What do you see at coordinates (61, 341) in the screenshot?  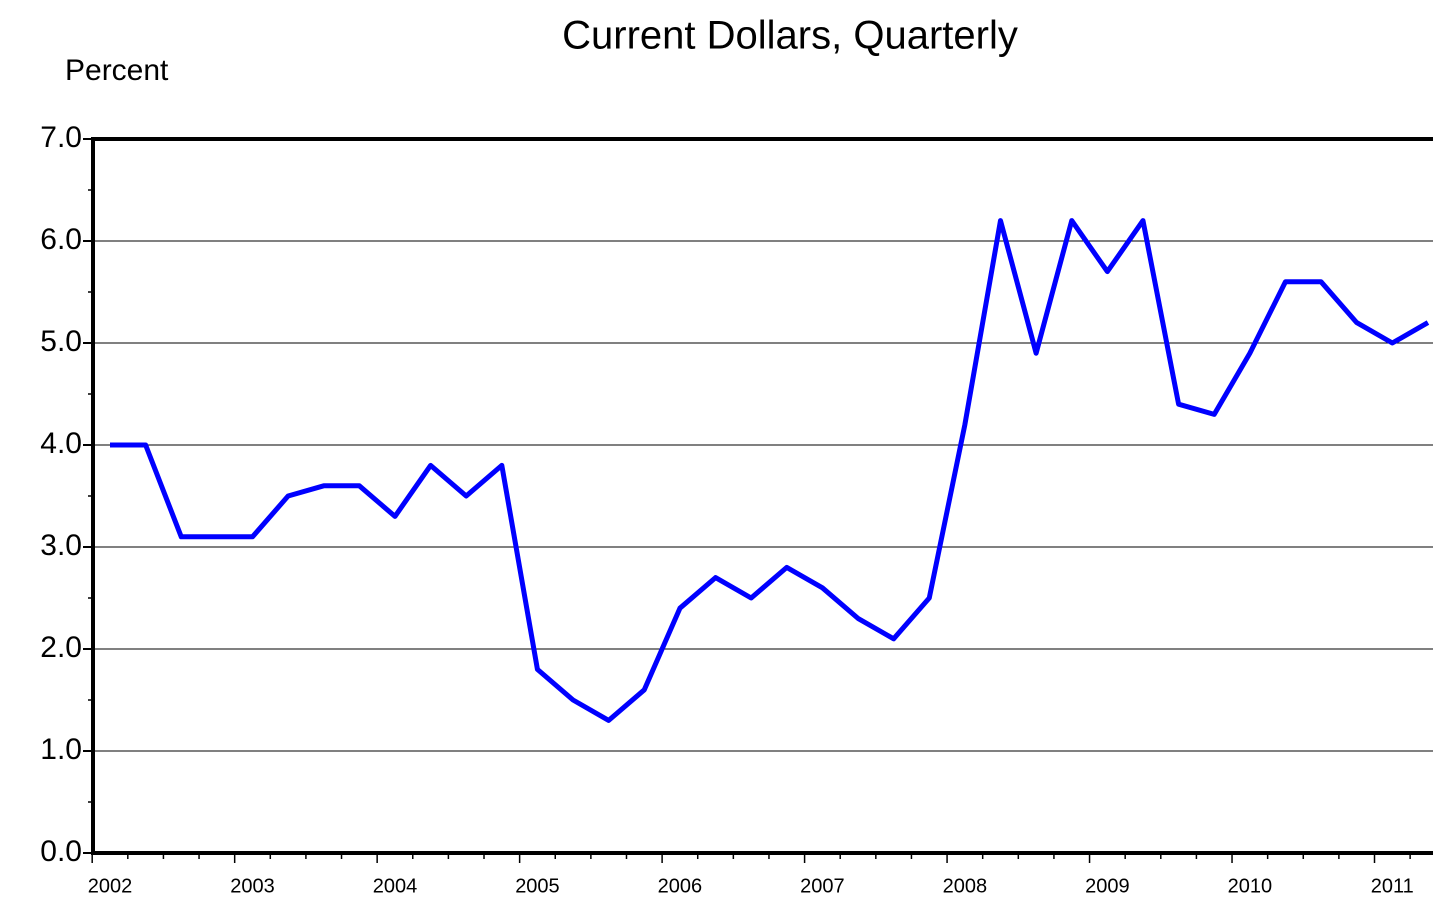 I see `y-tick-label: 5.0` at bounding box center [61, 341].